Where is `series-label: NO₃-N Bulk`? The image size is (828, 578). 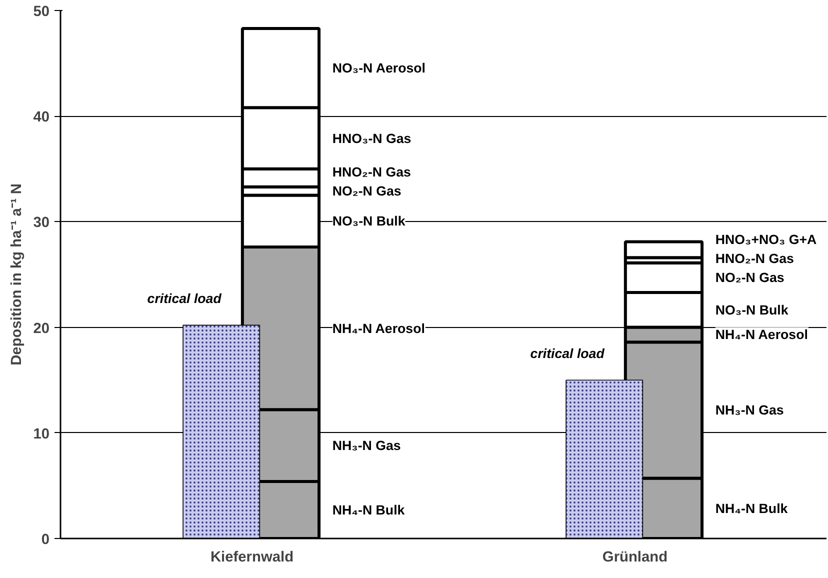 series-label: NO₃-N Bulk is located at coordinates (752, 310).